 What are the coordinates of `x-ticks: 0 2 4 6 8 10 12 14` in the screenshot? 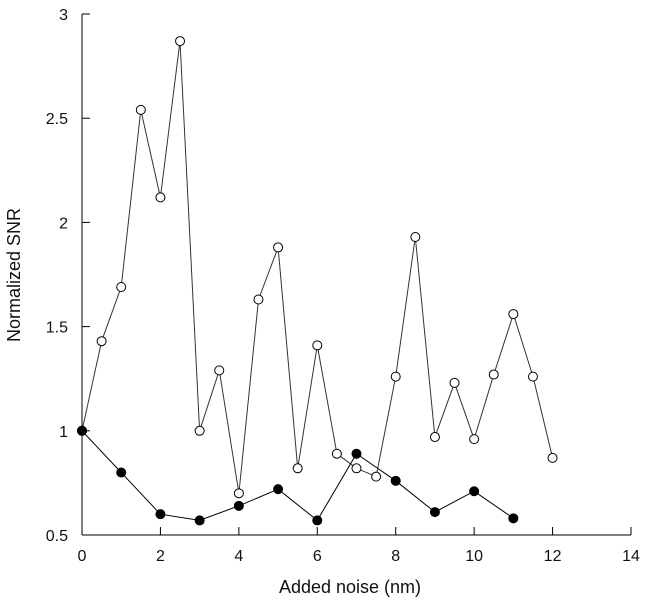 It's located at (359, 546).